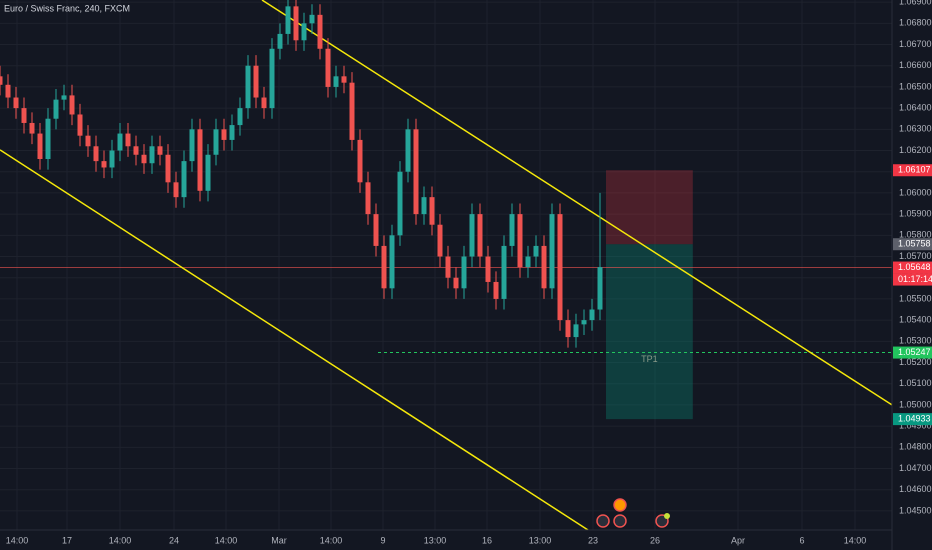  I want to click on event-icons, so click(633, 513).